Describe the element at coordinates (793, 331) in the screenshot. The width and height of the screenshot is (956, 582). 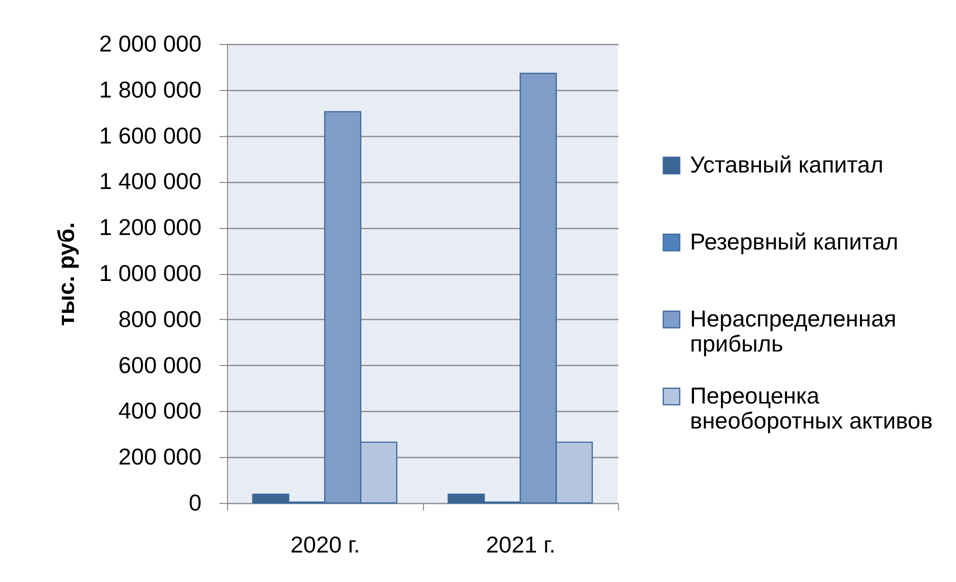
I see `legend-label: Нераспределенная прибыль` at that location.